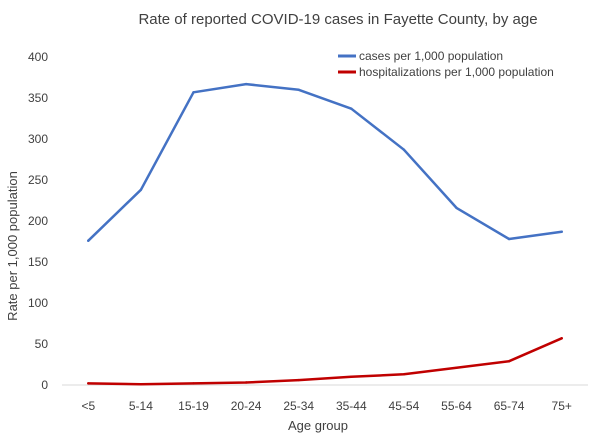 The width and height of the screenshot is (600, 436). Describe the element at coordinates (44, 385) in the screenshot. I see `y-tick-label: 0` at that location.